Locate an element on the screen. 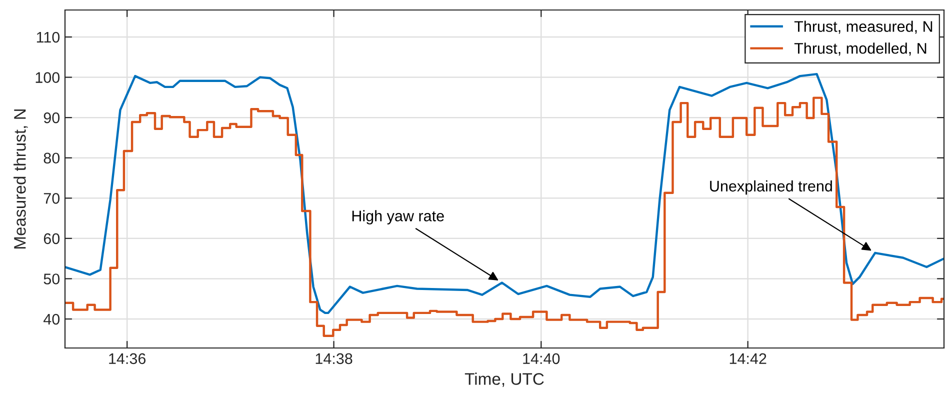  annotation: High yaw rate is located at coordinates (398, 217).